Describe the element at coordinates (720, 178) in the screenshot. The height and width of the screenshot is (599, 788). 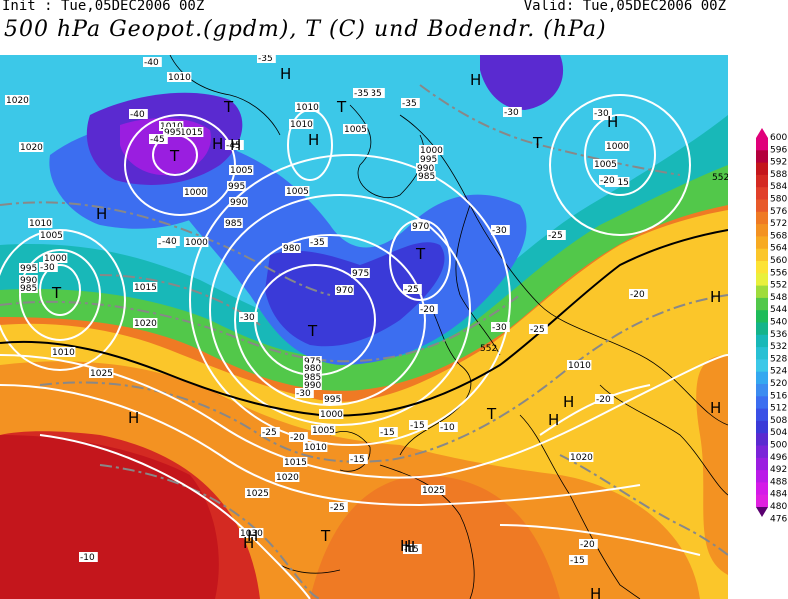
I see `gpdm-contour-label: 552` at that location.